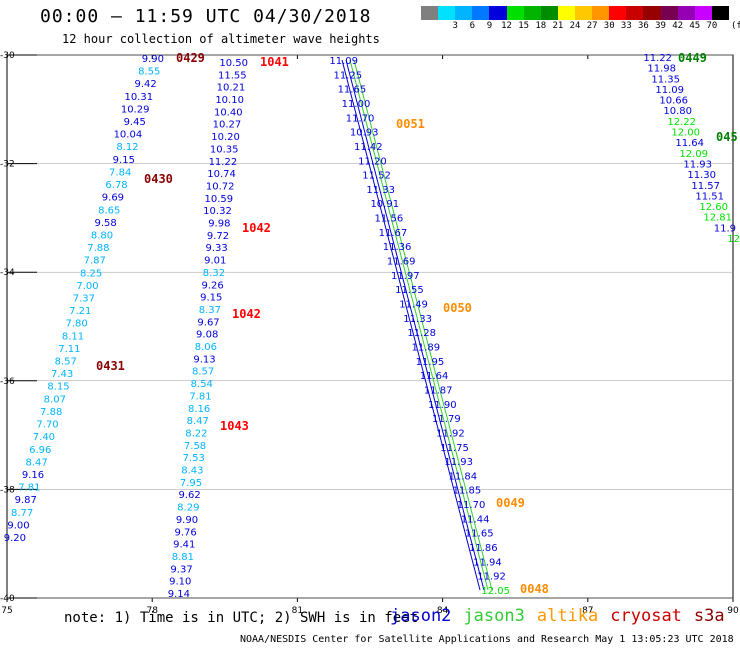 This screenshot has width=740, height=650. Describe the element at coordinates (510, 503) in the screenshot. I see `time-label: 0049` at that location.